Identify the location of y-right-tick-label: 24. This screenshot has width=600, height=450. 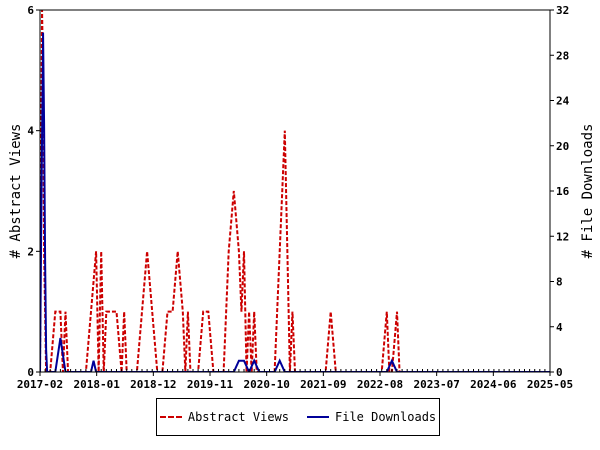
(563, 101).